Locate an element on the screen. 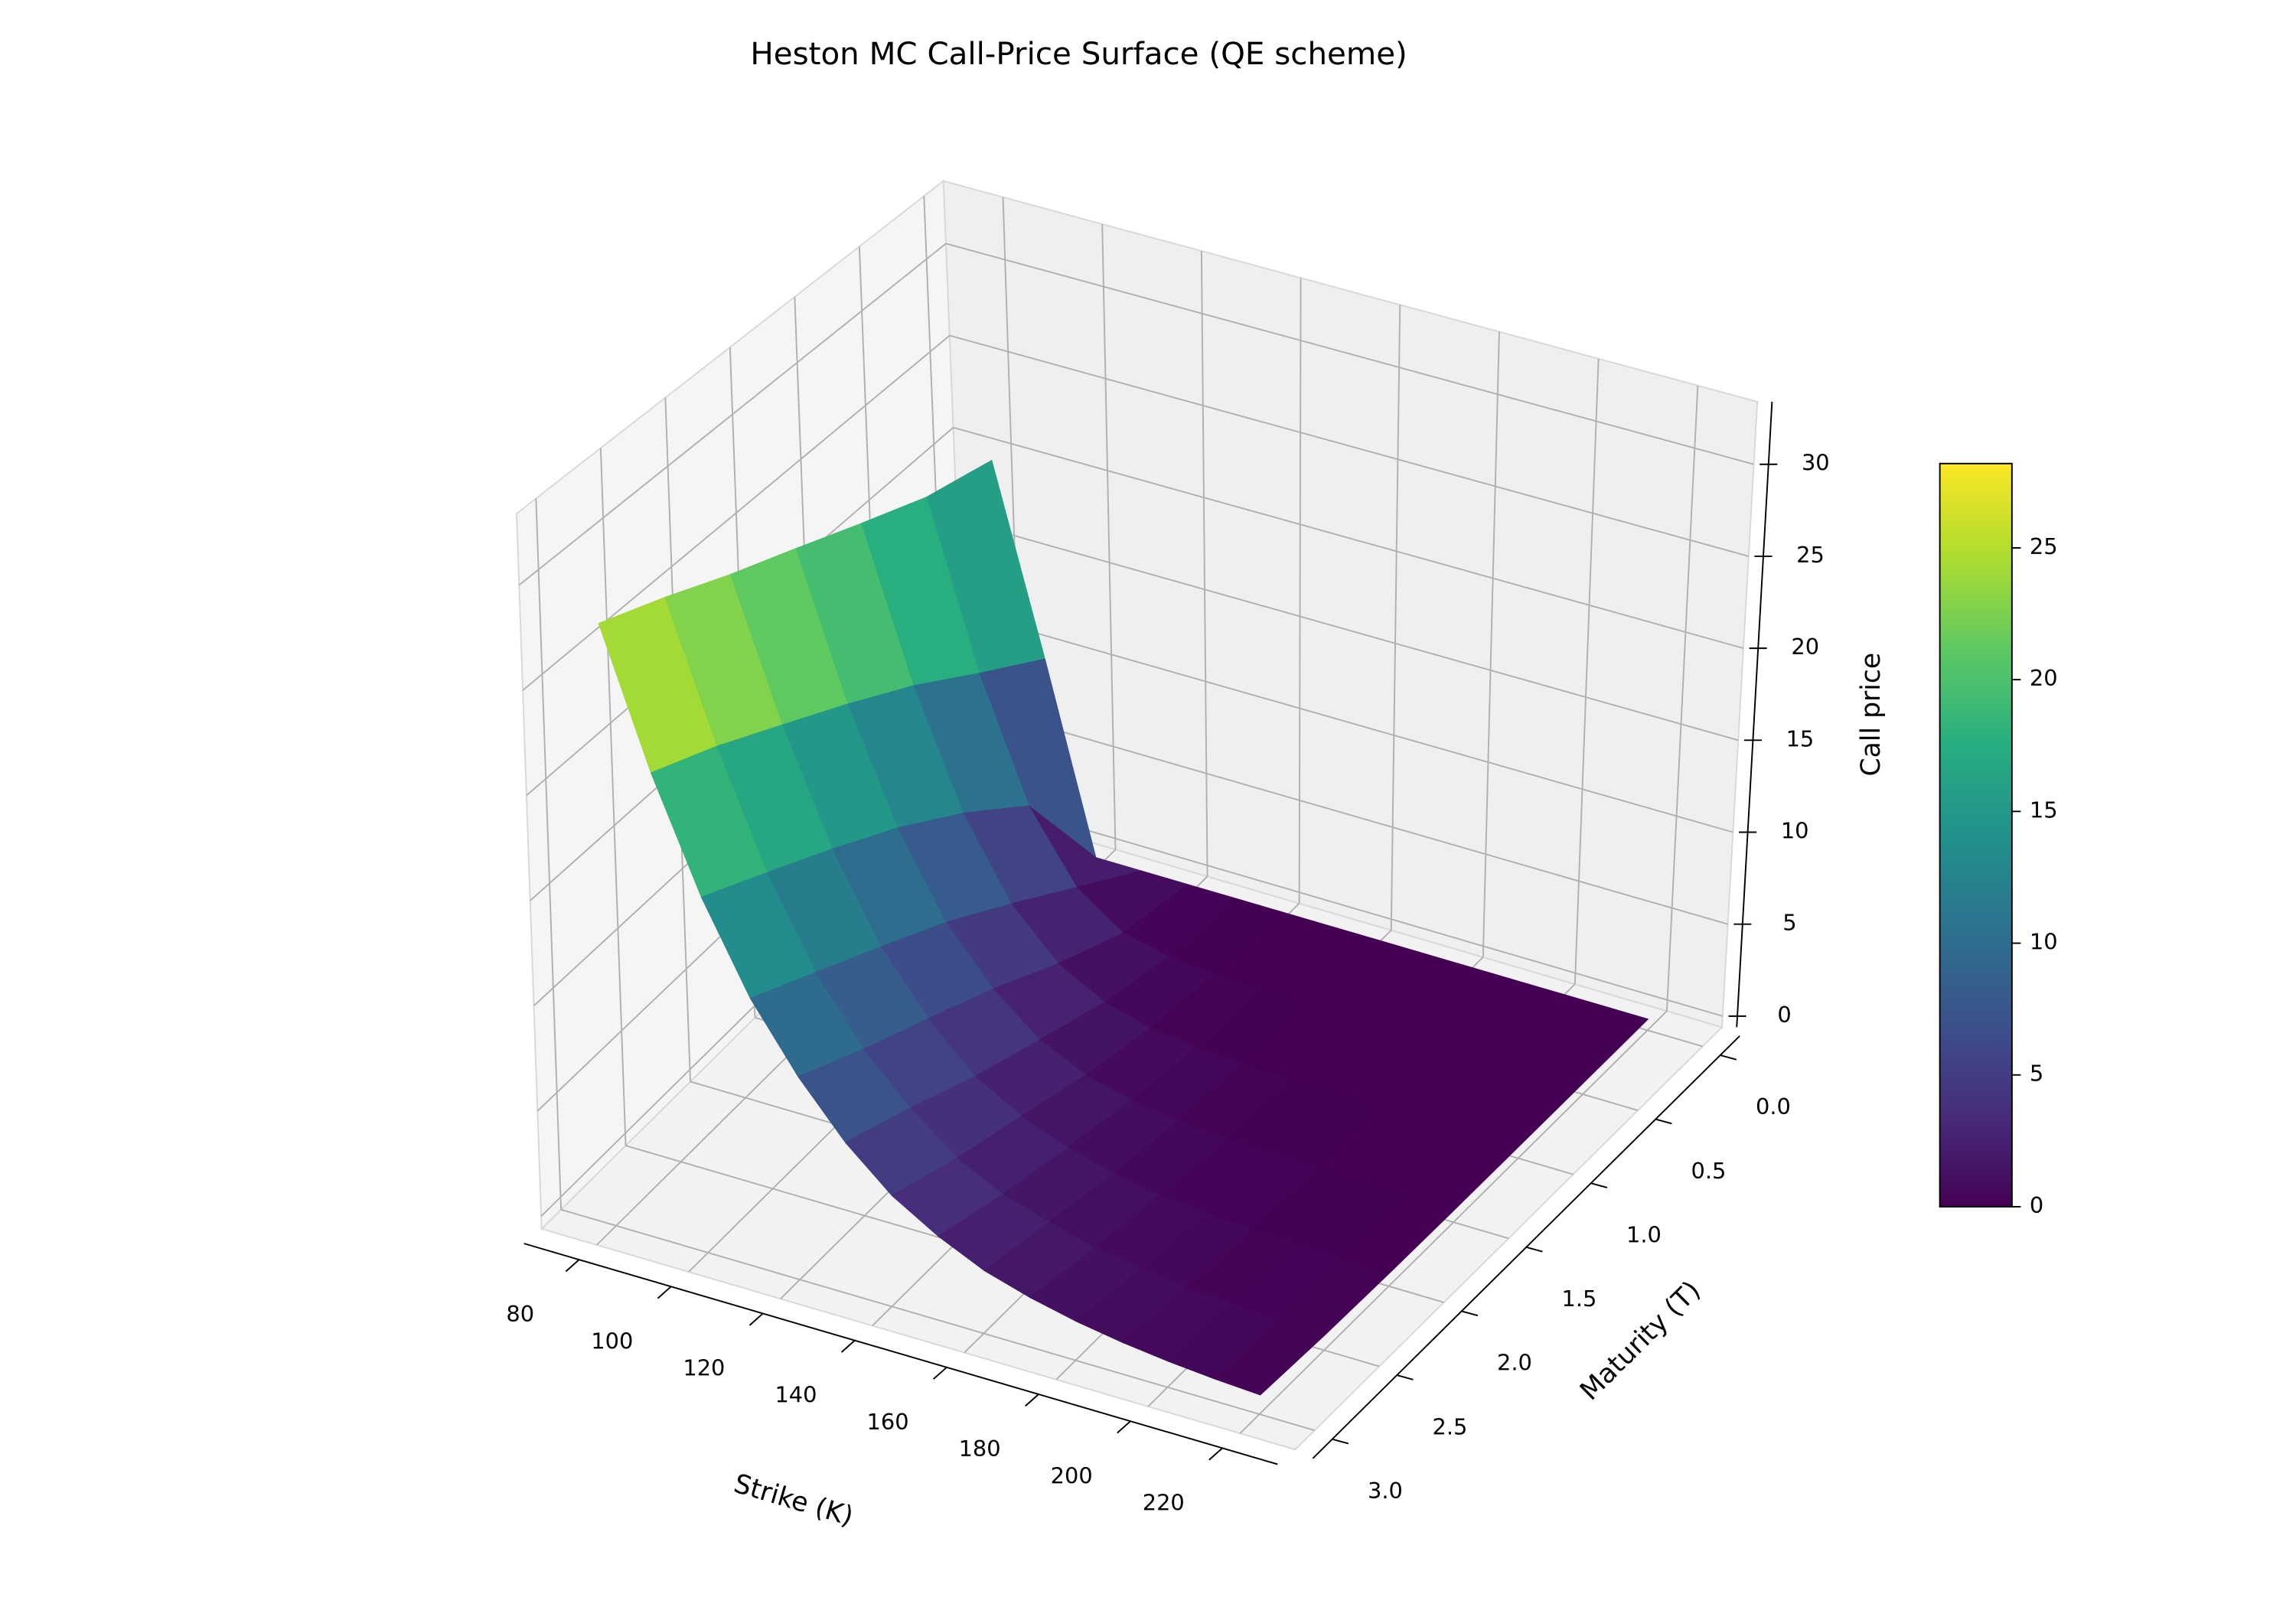  z-tick-label: 25 is located at coordinates (1810, 555).